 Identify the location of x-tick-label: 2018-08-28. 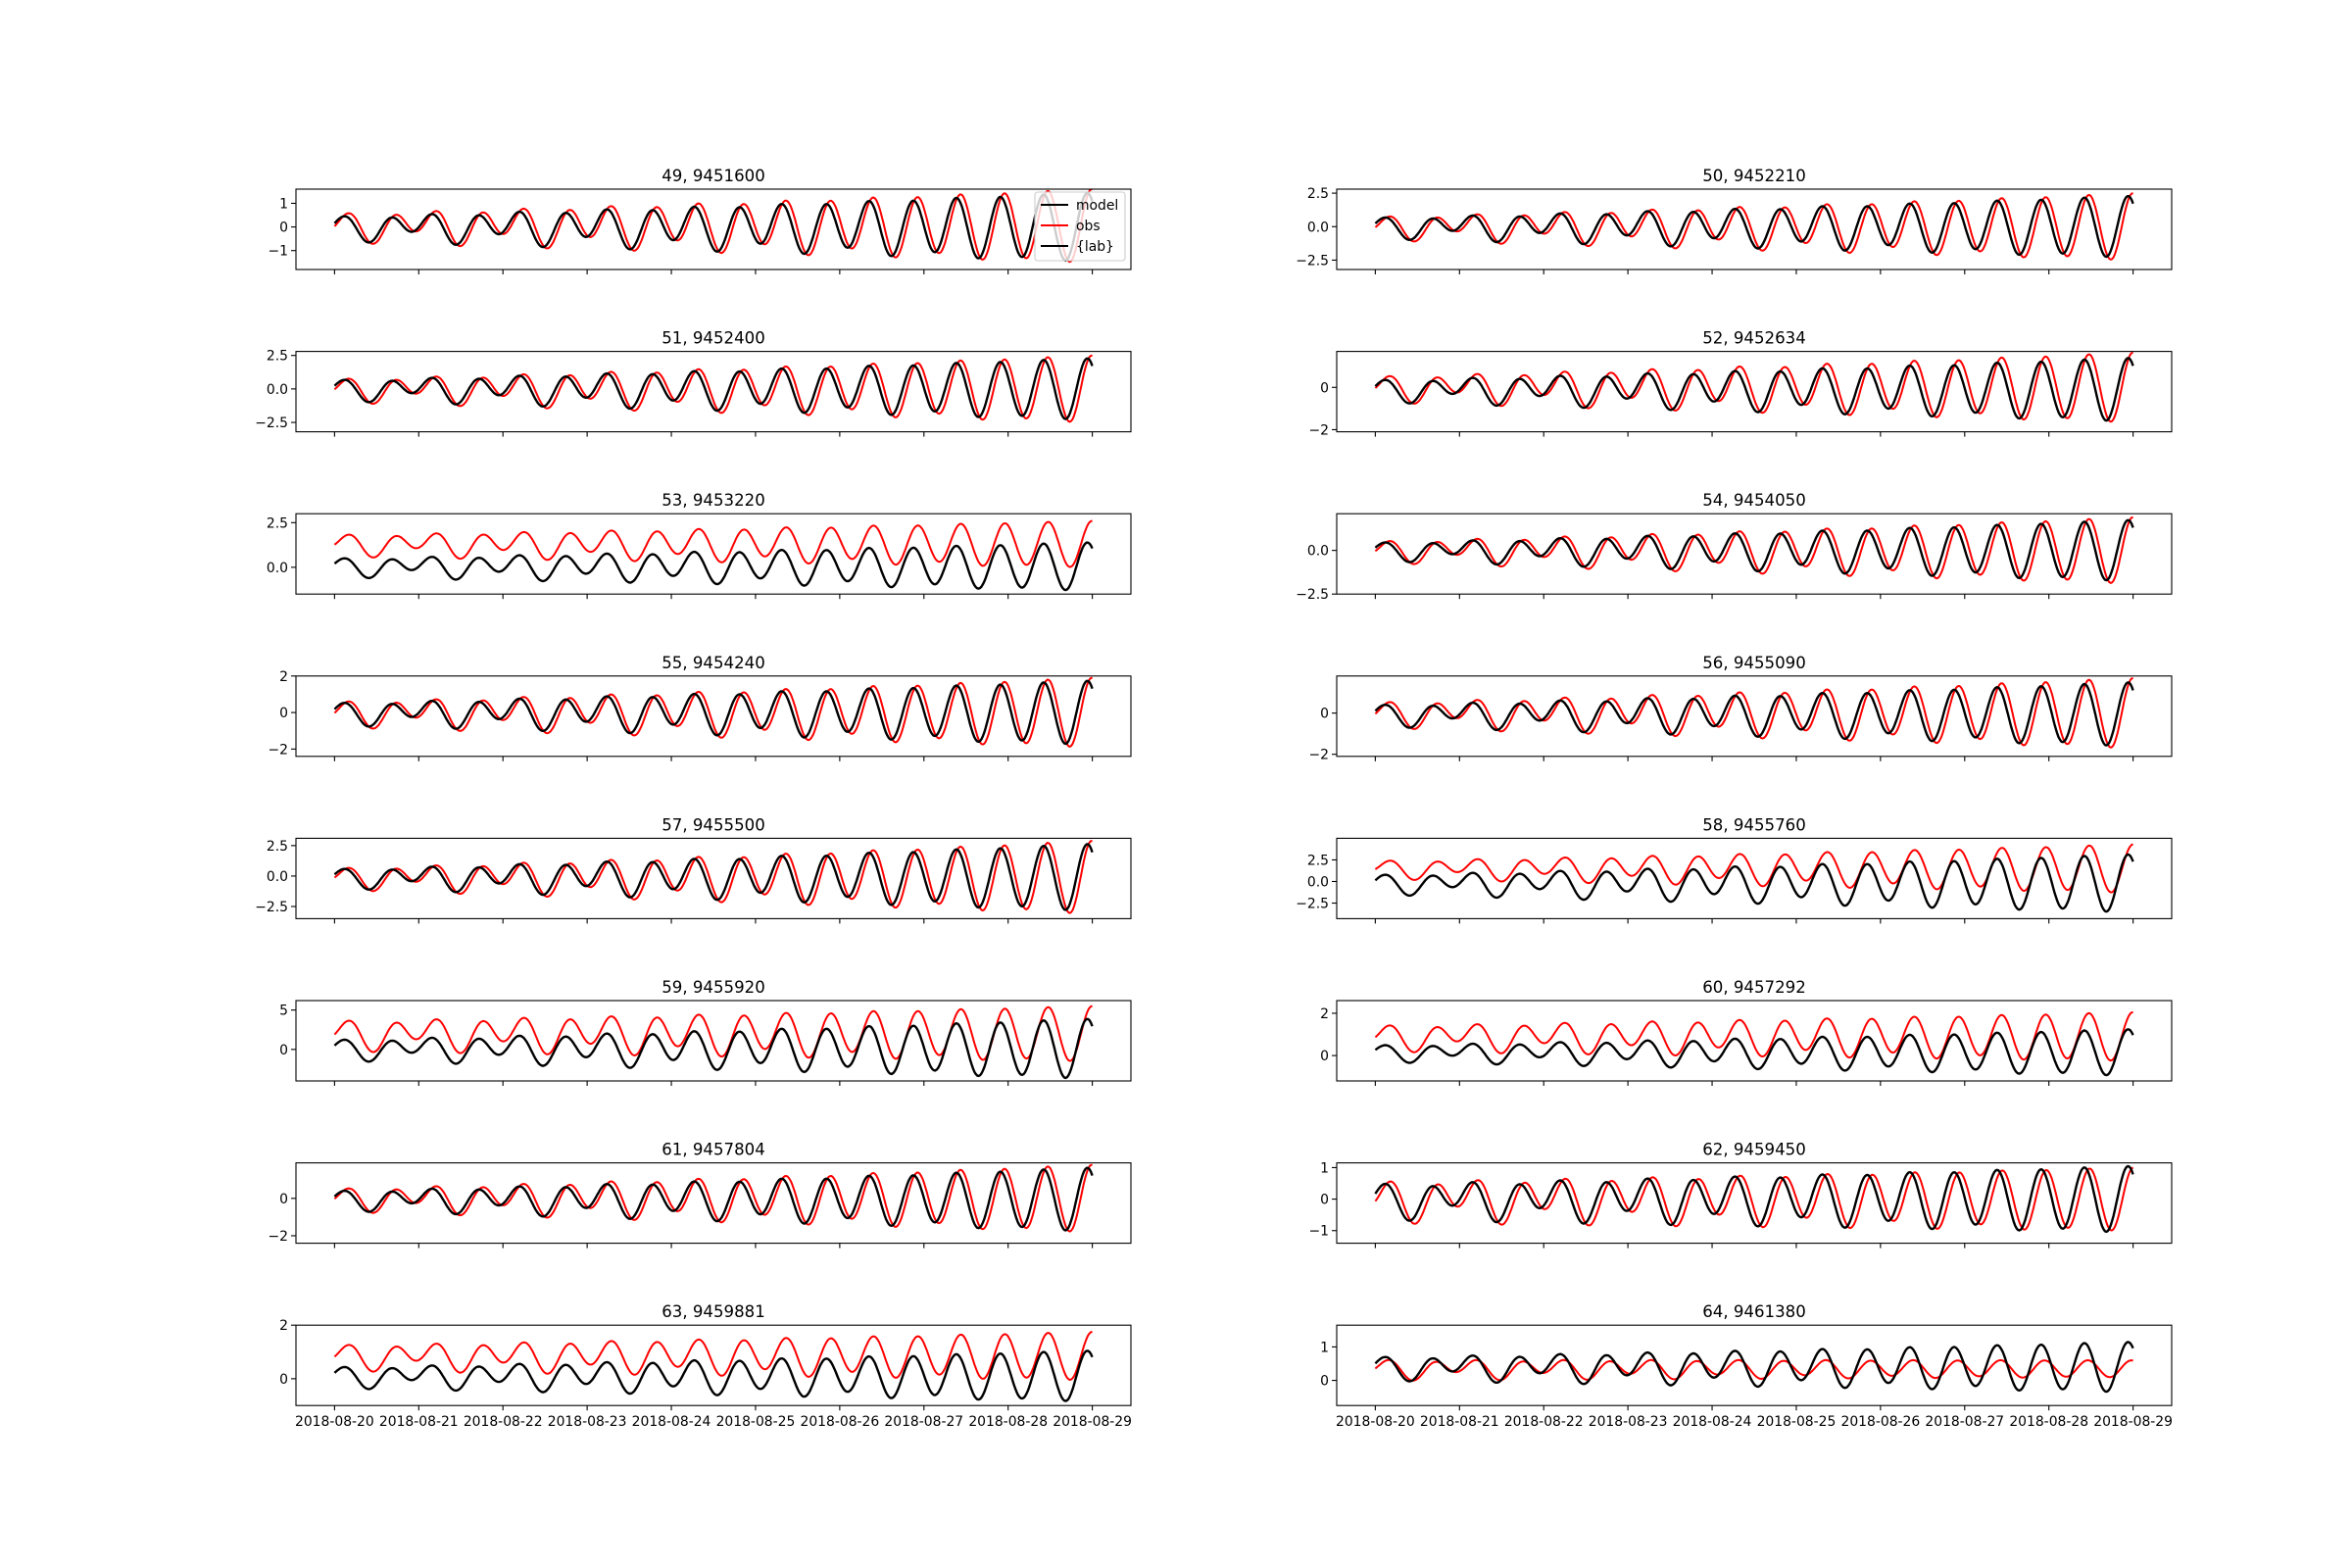
(2048, 1422).